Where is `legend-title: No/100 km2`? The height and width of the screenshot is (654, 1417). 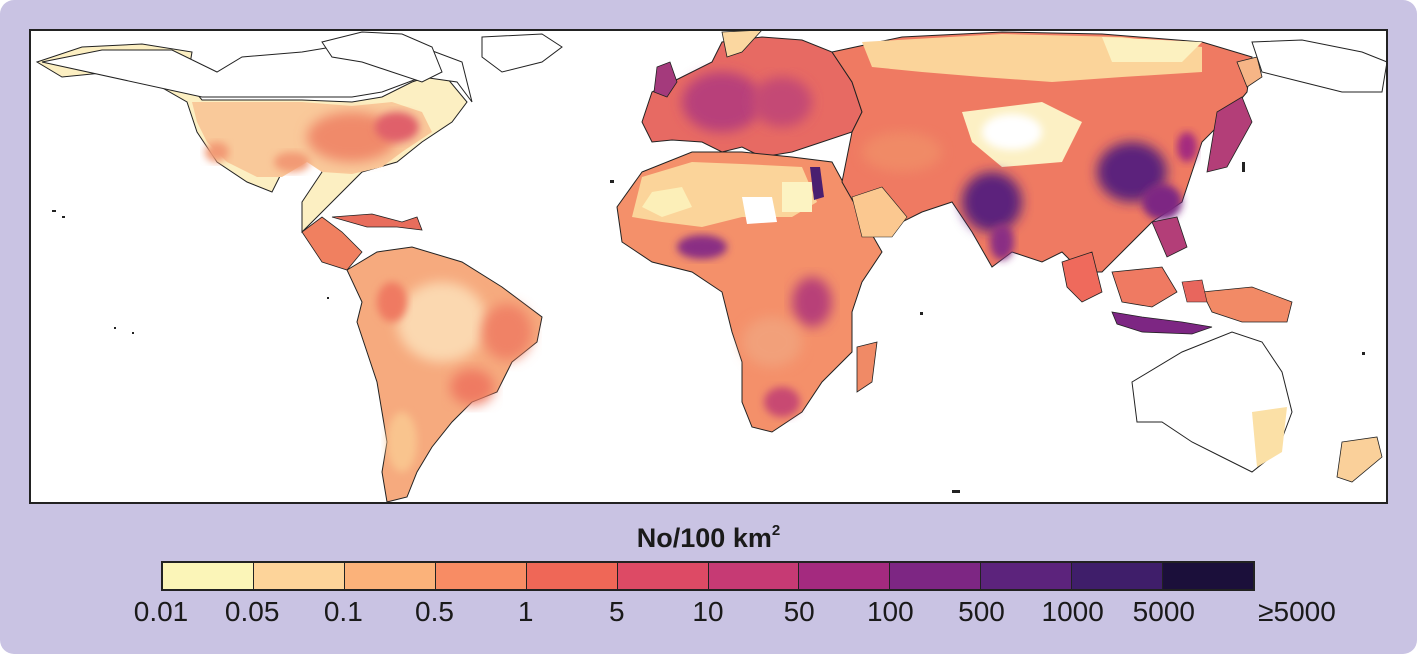 legend-title: No/100 km2 is located at coordinates (708, 538).